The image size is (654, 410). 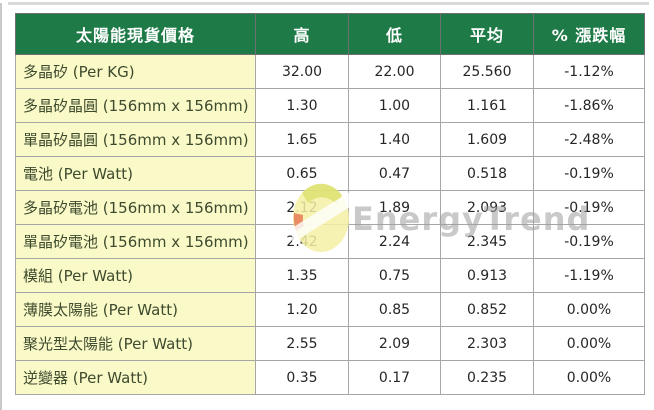 I want to click on row-label-cell: 多晶矽晶圓 (156mm x 156mm), so click(x=135, y=105).